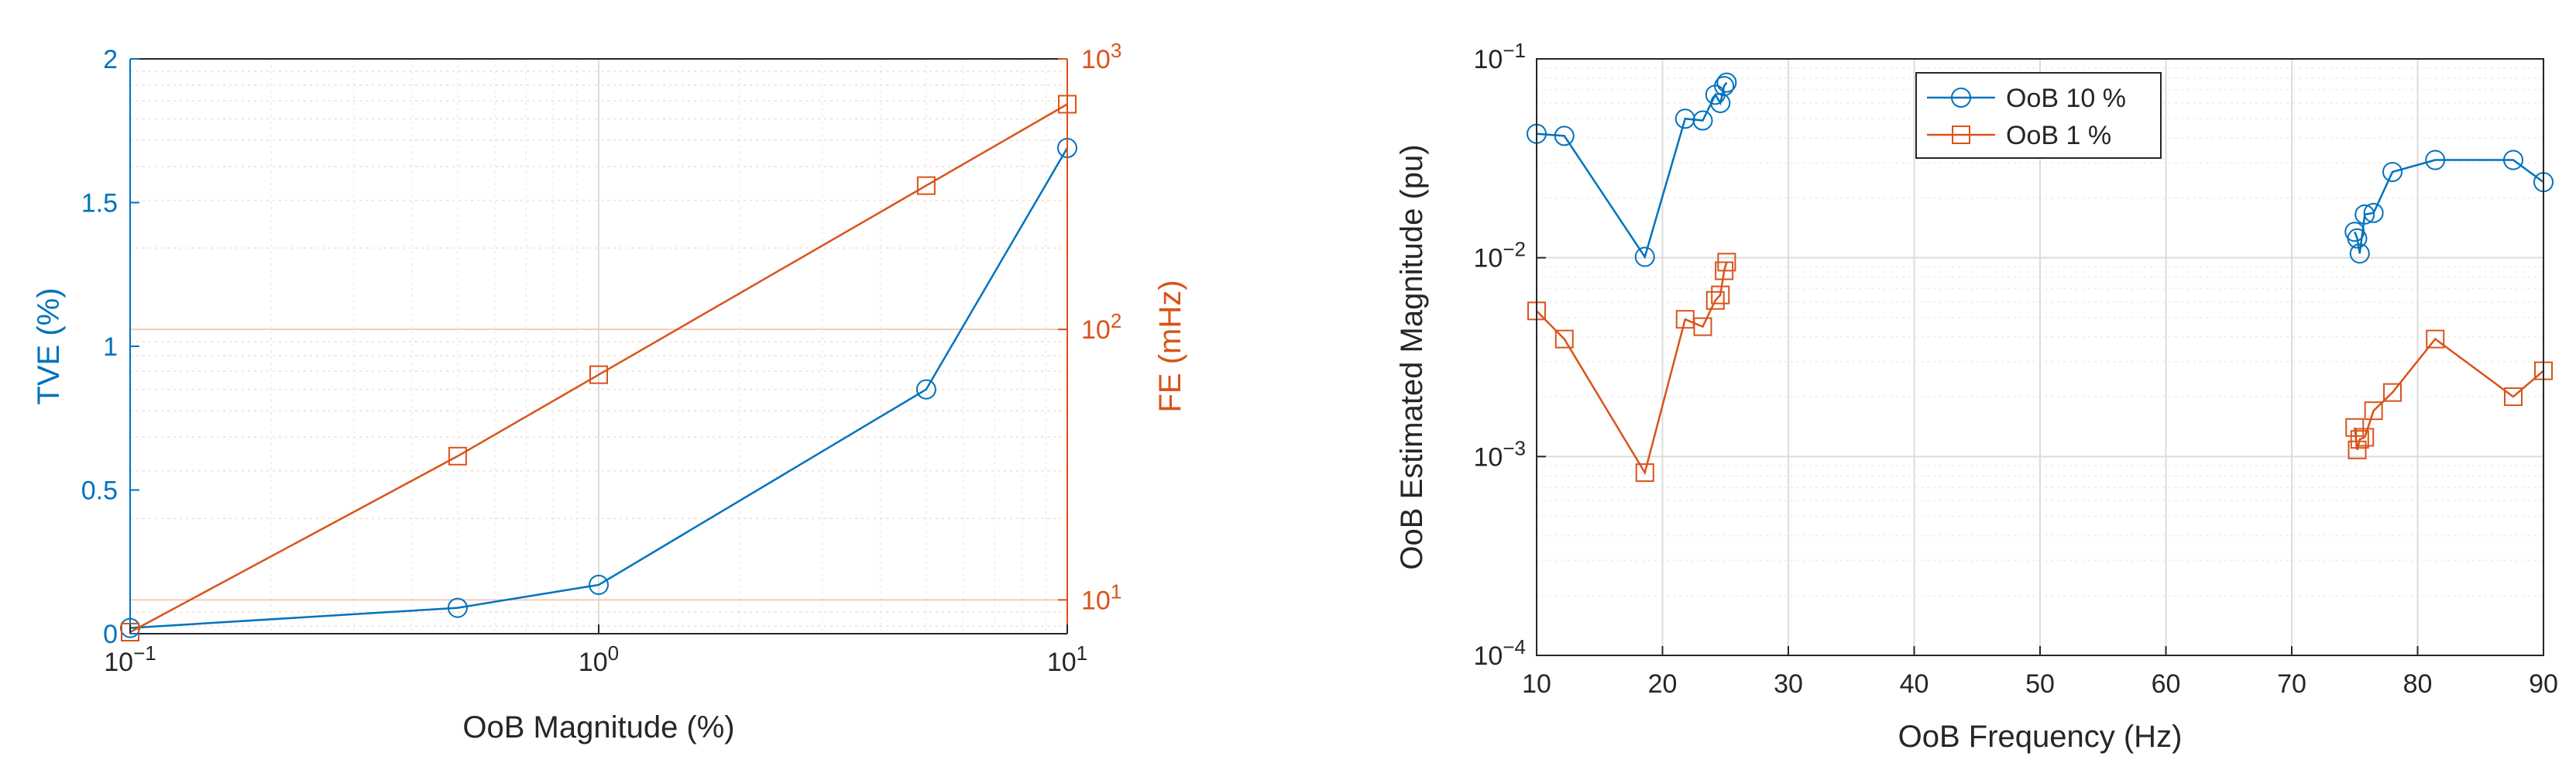  I want to click on chart2-x-tick-label: 20, so click(1663, 684).